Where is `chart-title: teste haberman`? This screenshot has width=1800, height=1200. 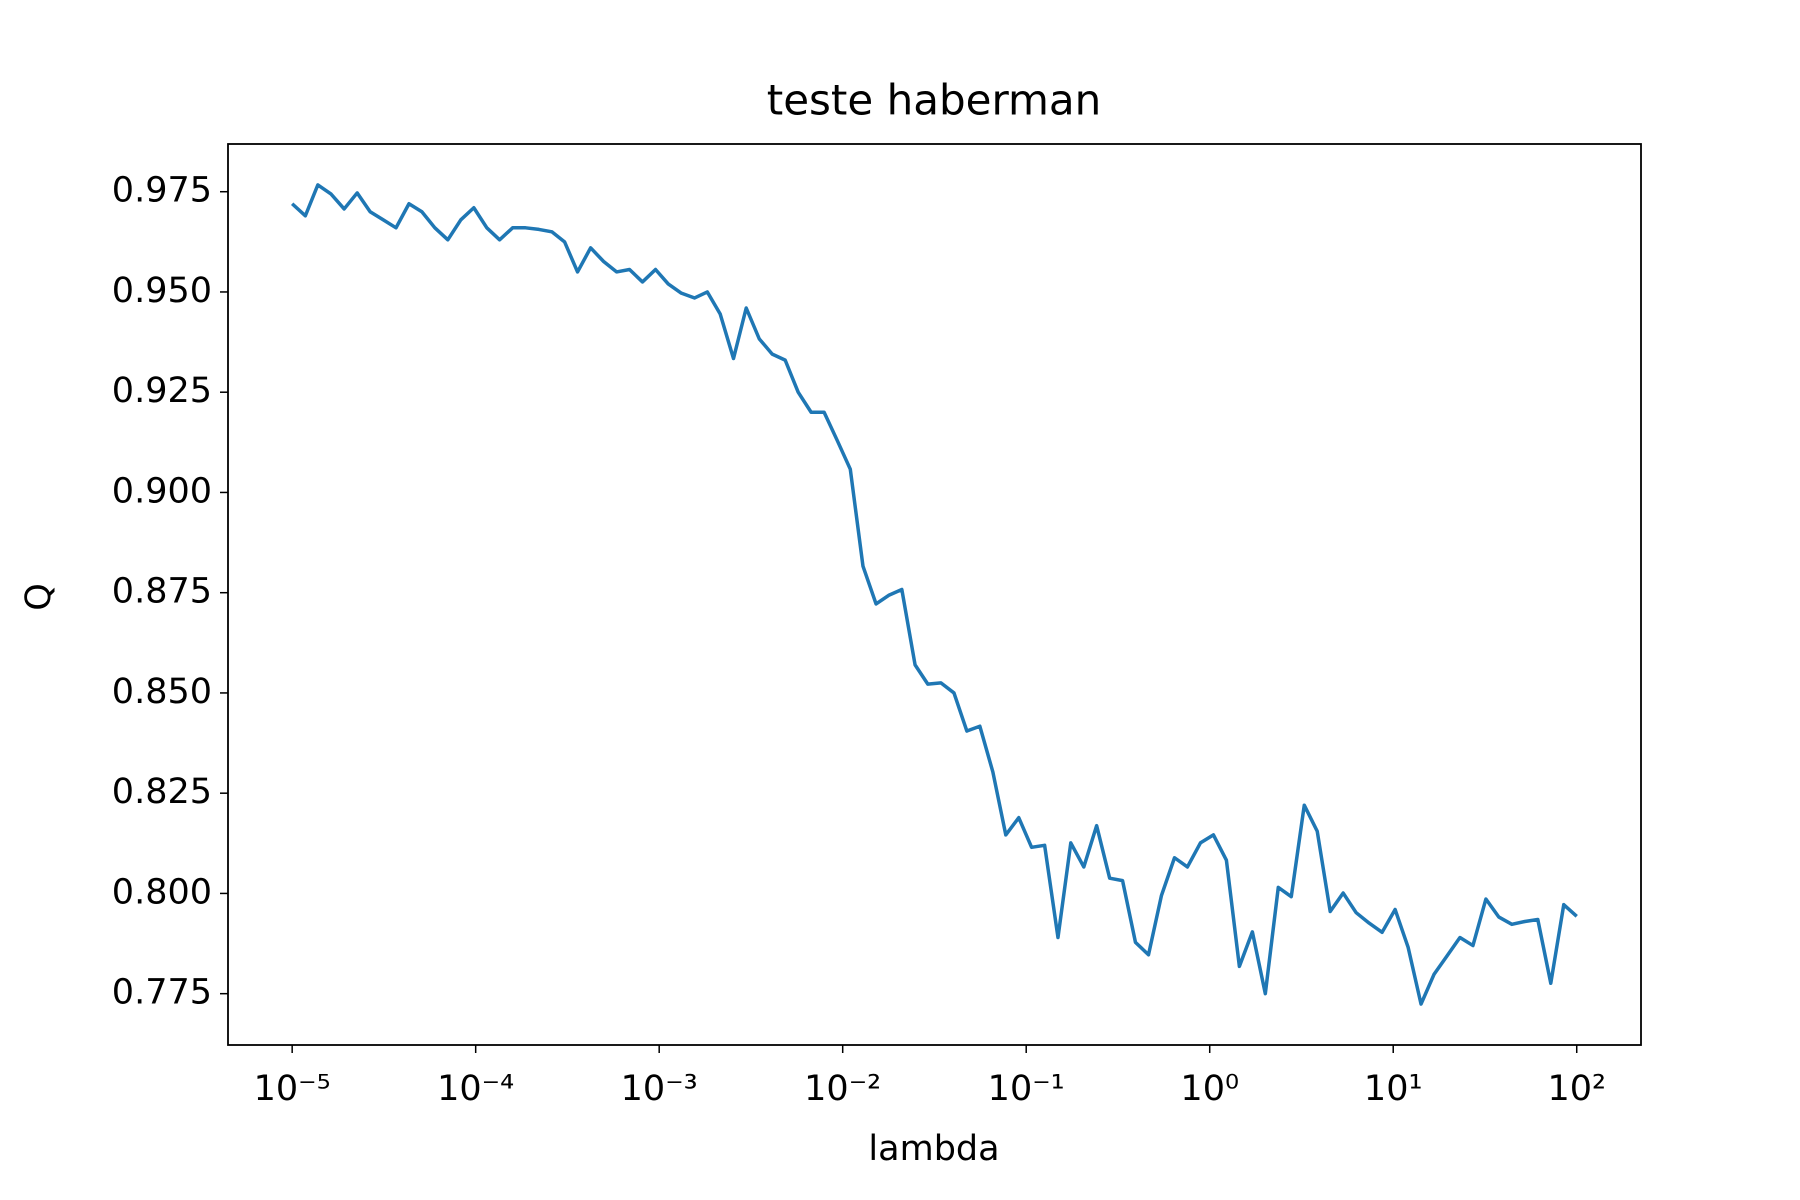
chart-title: teste haberman is located at coordinates (934, 100).